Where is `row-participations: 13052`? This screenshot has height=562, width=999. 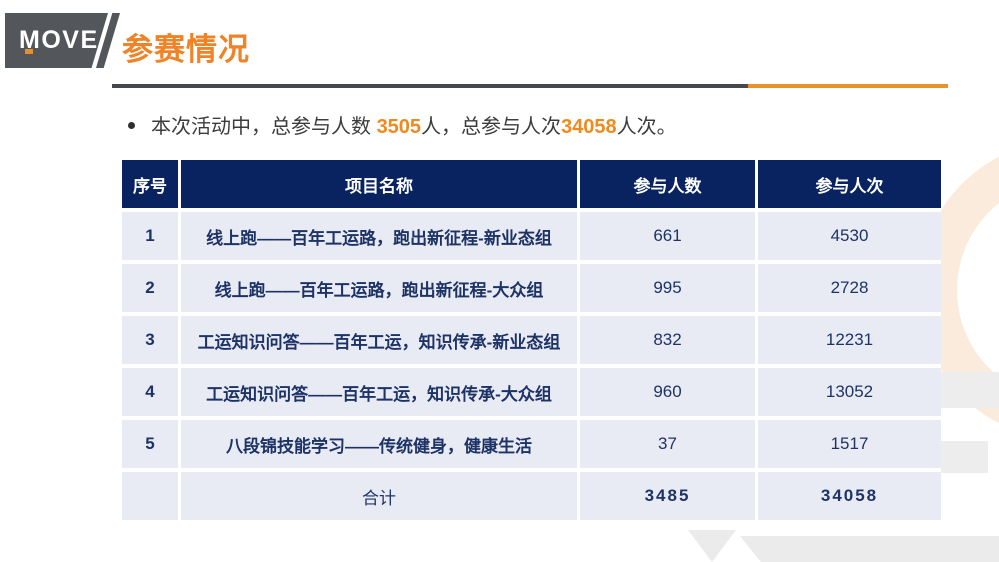 row-participations: 13052 is located at coordinates (849, 394).